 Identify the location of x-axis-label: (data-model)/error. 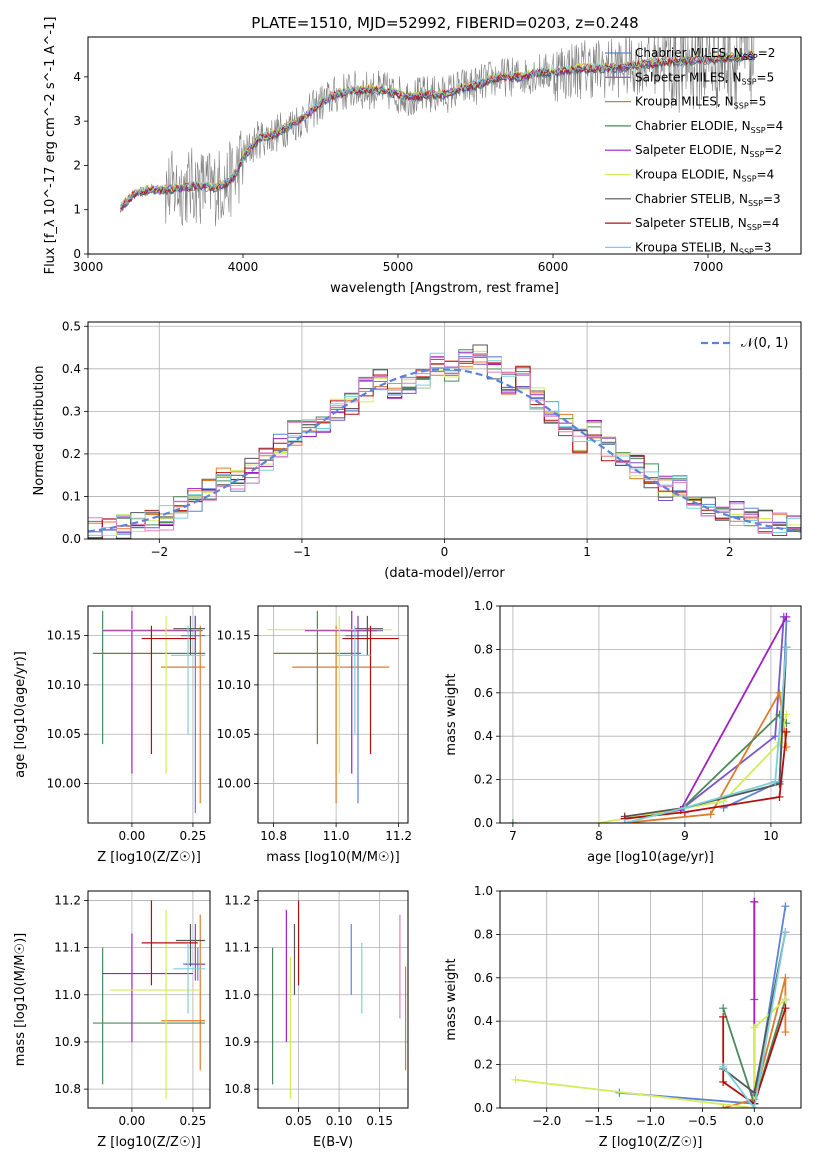
(444, 573).